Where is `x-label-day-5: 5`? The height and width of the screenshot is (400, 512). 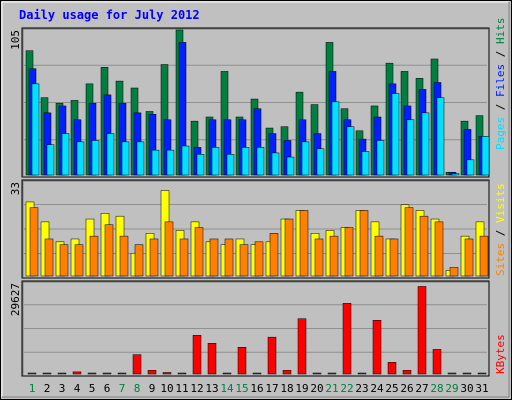
x-label-day-5: 5 is located at coordinates (92, 388).